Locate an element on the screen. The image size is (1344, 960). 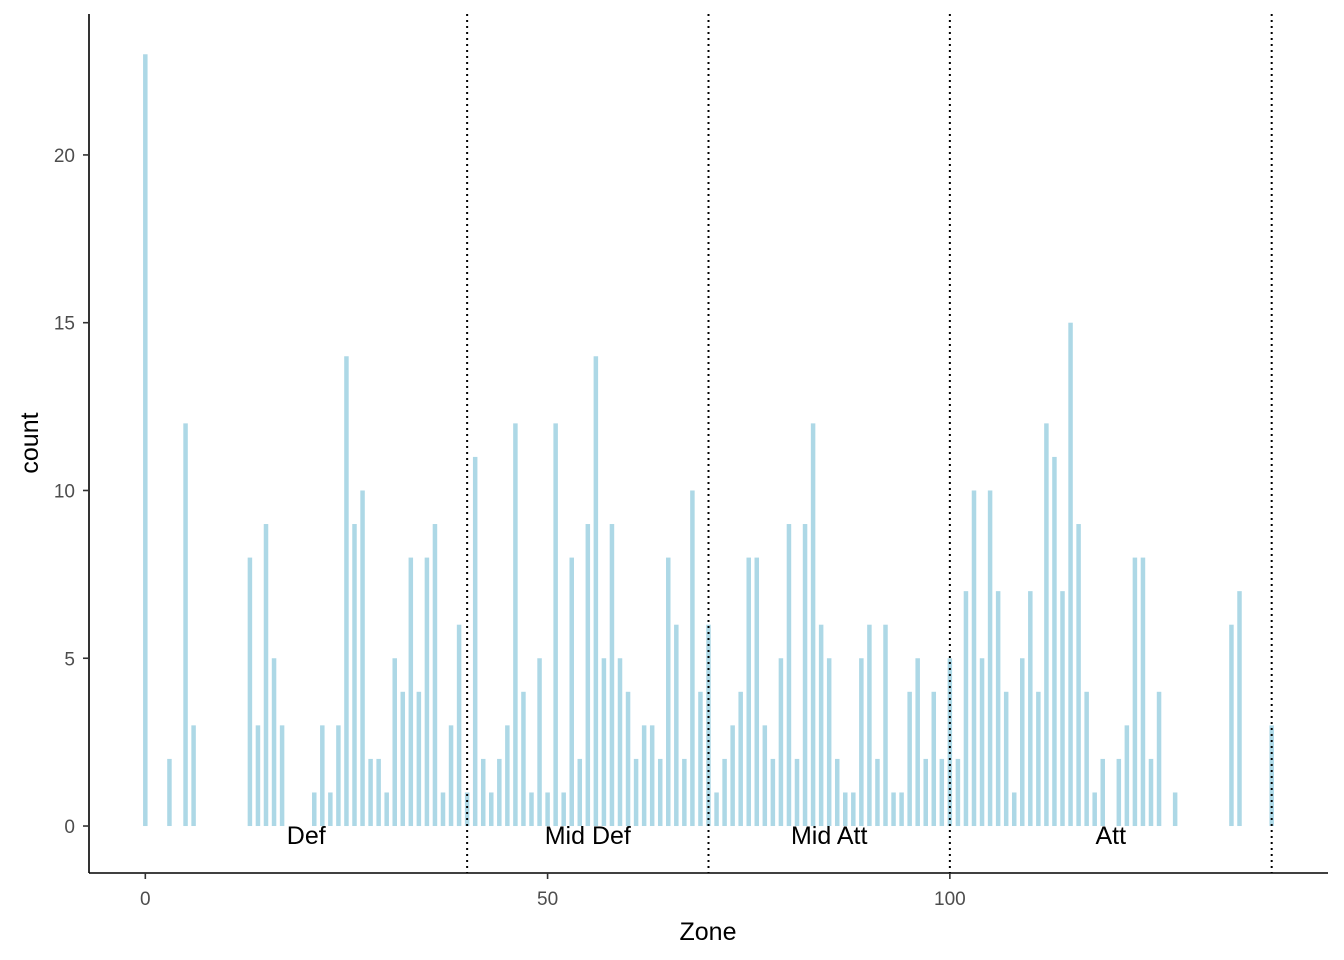
y-axis-title: count is located at coordinates (30, 442).